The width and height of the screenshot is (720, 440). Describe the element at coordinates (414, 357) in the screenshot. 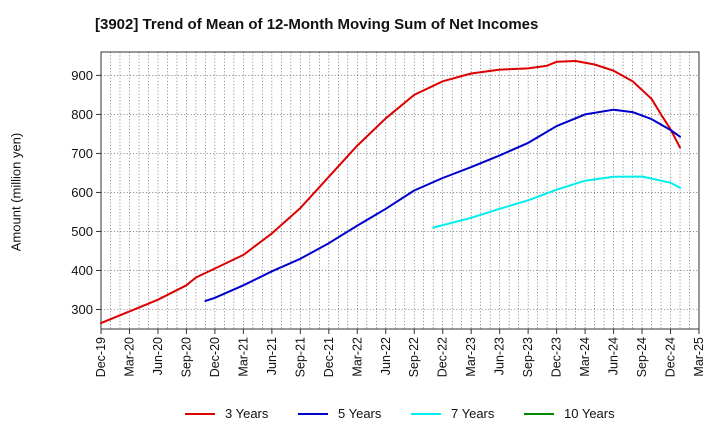

I see `x-tick-label: Sep-22` at that location.